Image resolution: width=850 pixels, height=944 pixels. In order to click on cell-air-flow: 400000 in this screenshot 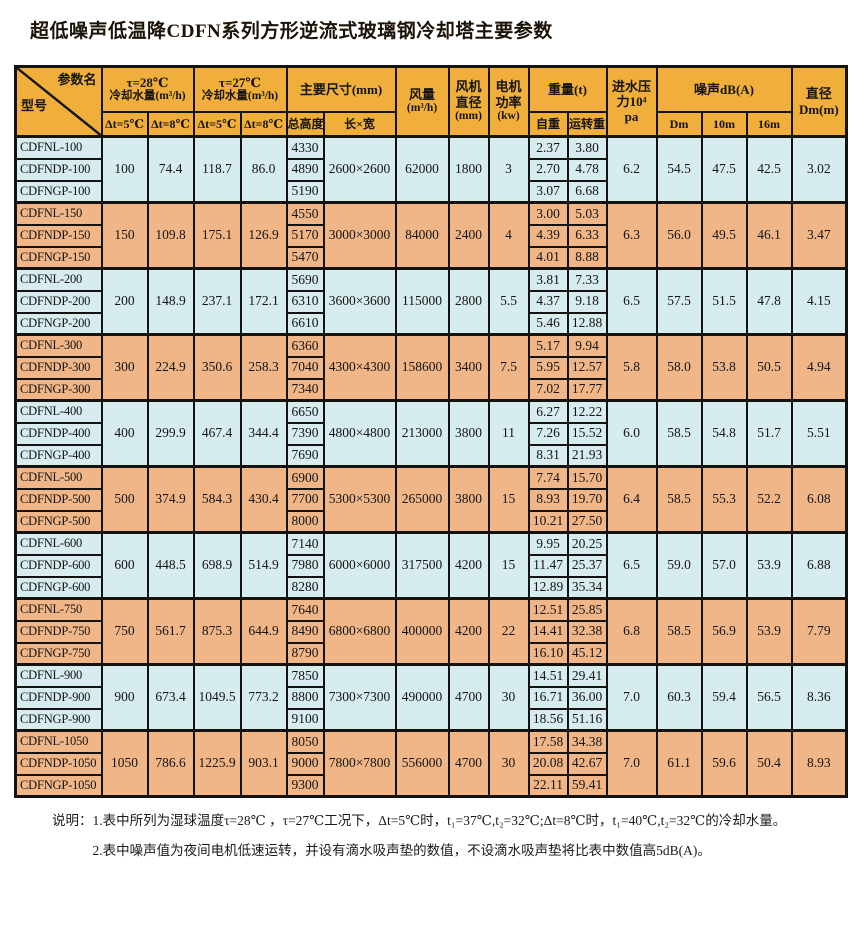, I will do `click(422, 631)`.